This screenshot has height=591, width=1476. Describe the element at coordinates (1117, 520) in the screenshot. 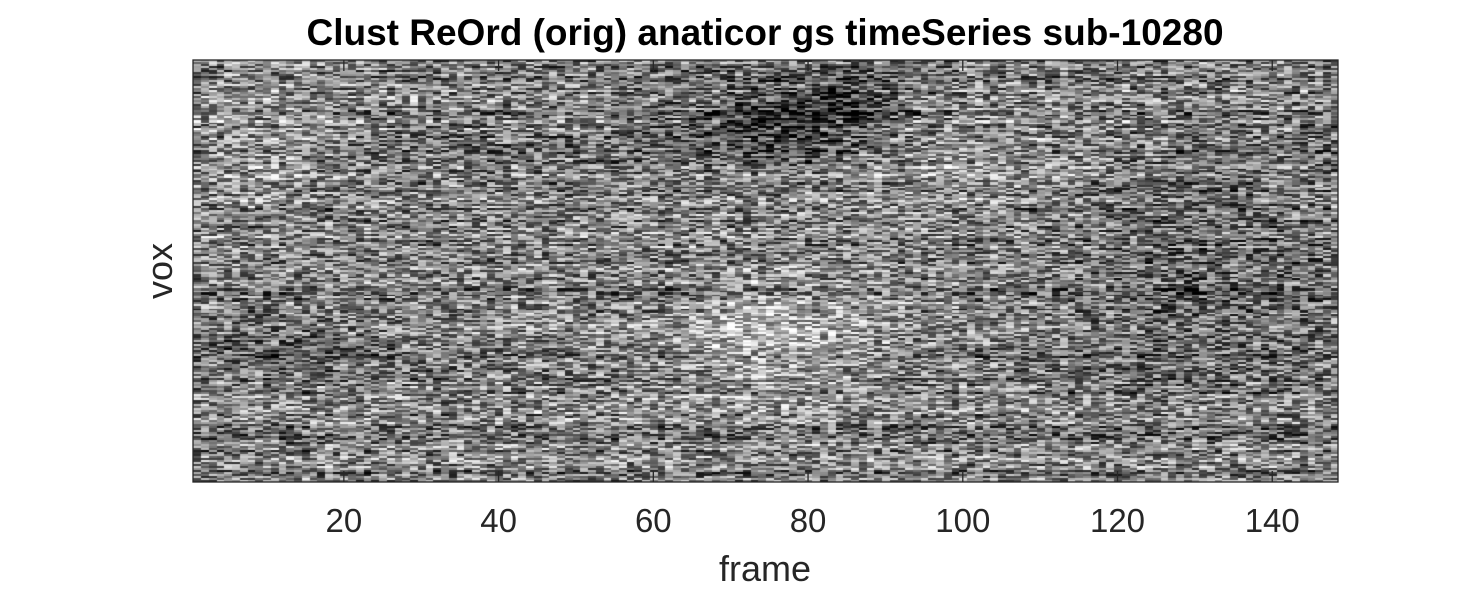

I see `x-tick-label: 120` at that location.